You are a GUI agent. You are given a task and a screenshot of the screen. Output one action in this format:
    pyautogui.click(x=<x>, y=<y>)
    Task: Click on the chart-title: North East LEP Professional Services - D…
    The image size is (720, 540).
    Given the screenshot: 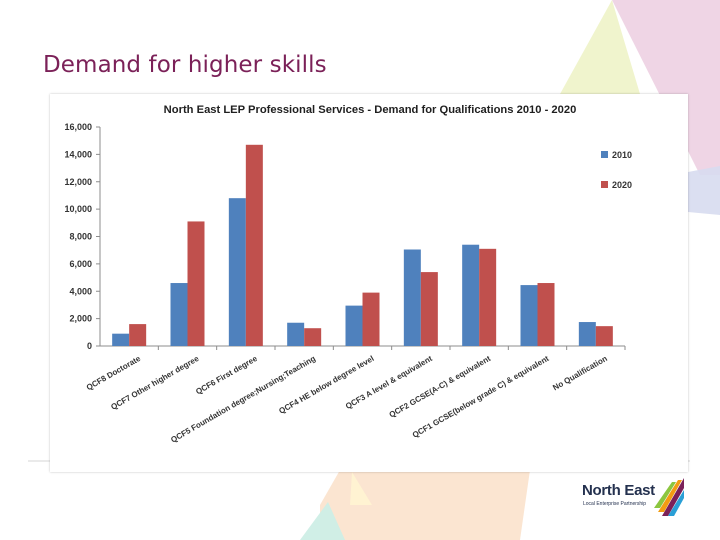 What is the action you would take?
    pyautogui.click(x=370, y=110)
    